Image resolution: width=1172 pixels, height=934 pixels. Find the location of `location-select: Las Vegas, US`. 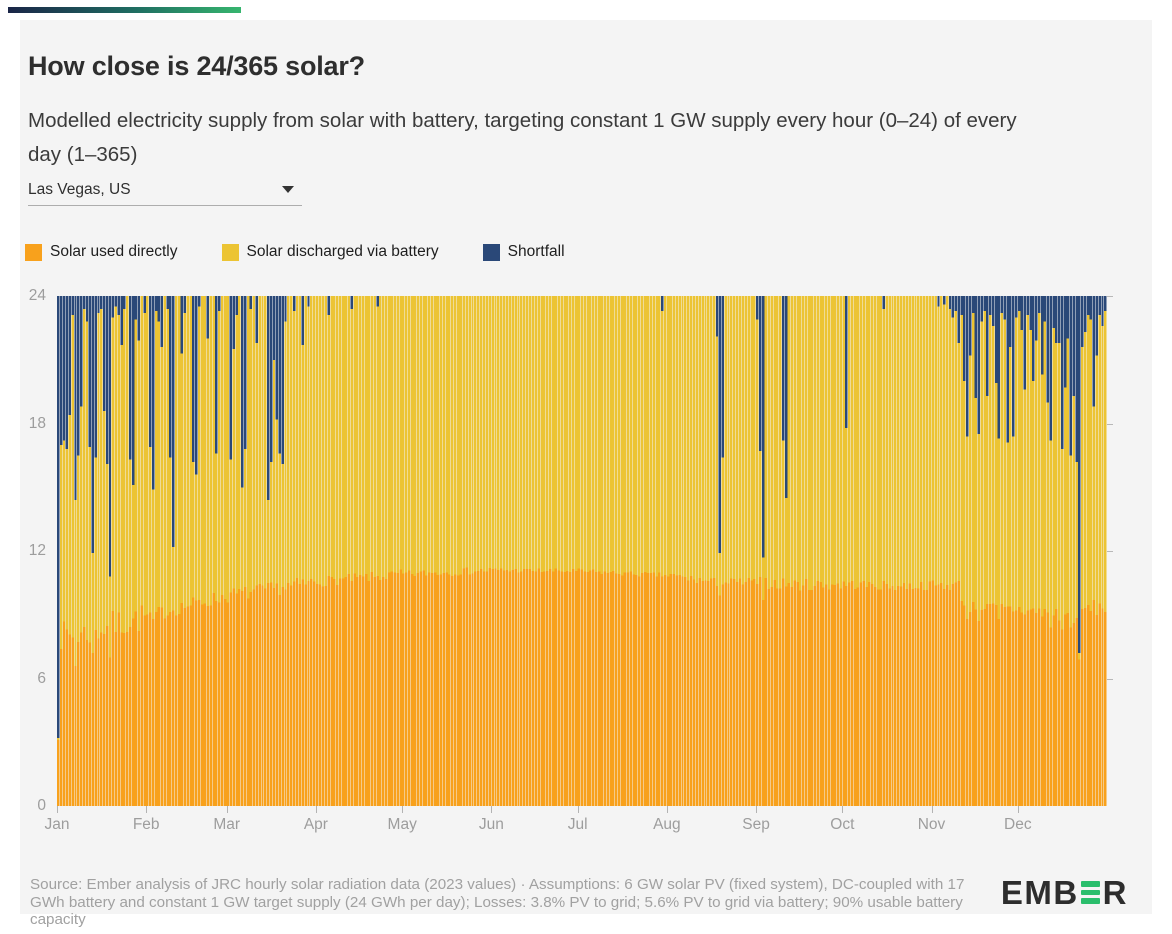

location-select: Las Vegas, US is located at coordinates (165, 190).